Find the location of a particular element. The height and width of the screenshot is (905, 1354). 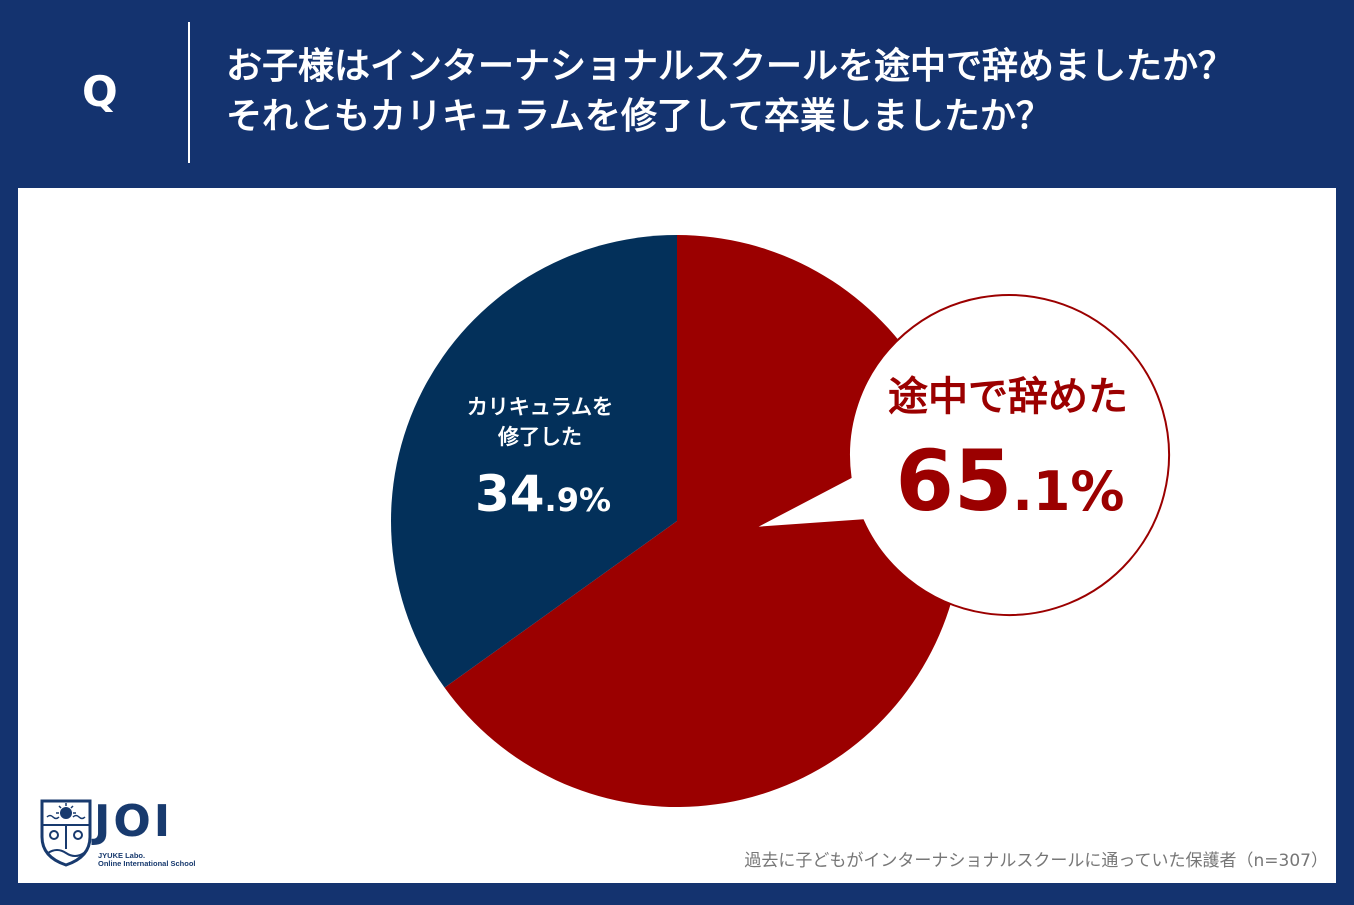

question-line-2: それともカリキュラムを修了して卒業しましたか？ is located at coordinates (639, 116).